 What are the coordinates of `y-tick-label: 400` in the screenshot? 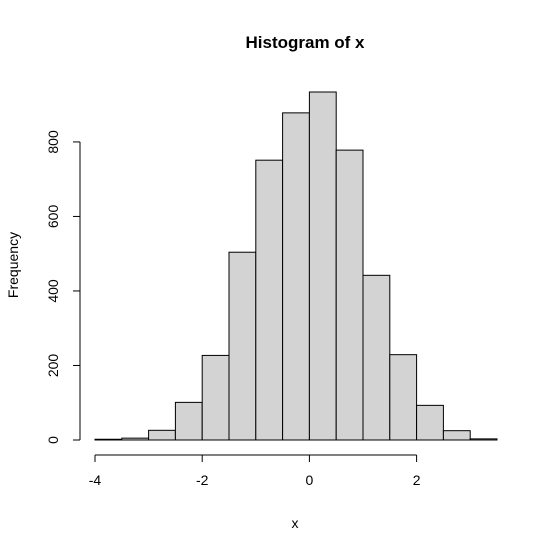 It's located at (53, 291).